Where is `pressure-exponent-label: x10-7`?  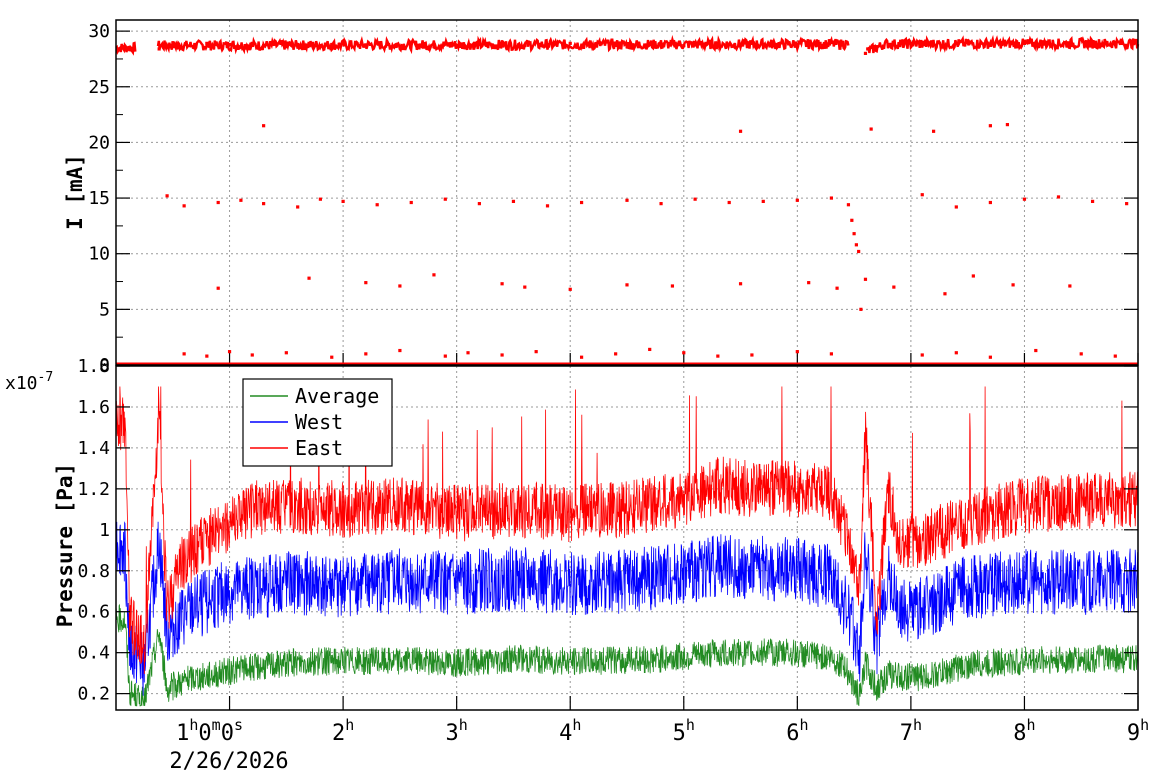 pressure-exponent-label: x10-7 is located at coordinates (29, 382).